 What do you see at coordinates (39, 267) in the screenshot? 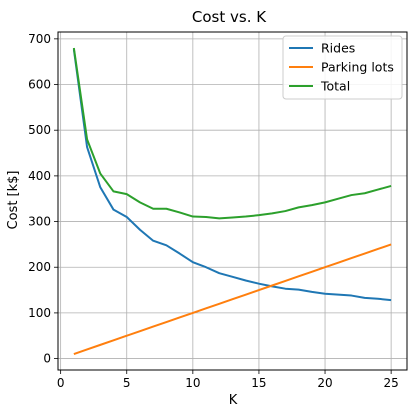
I see `y-tick-label: 200` at bounding box center [39, 267].